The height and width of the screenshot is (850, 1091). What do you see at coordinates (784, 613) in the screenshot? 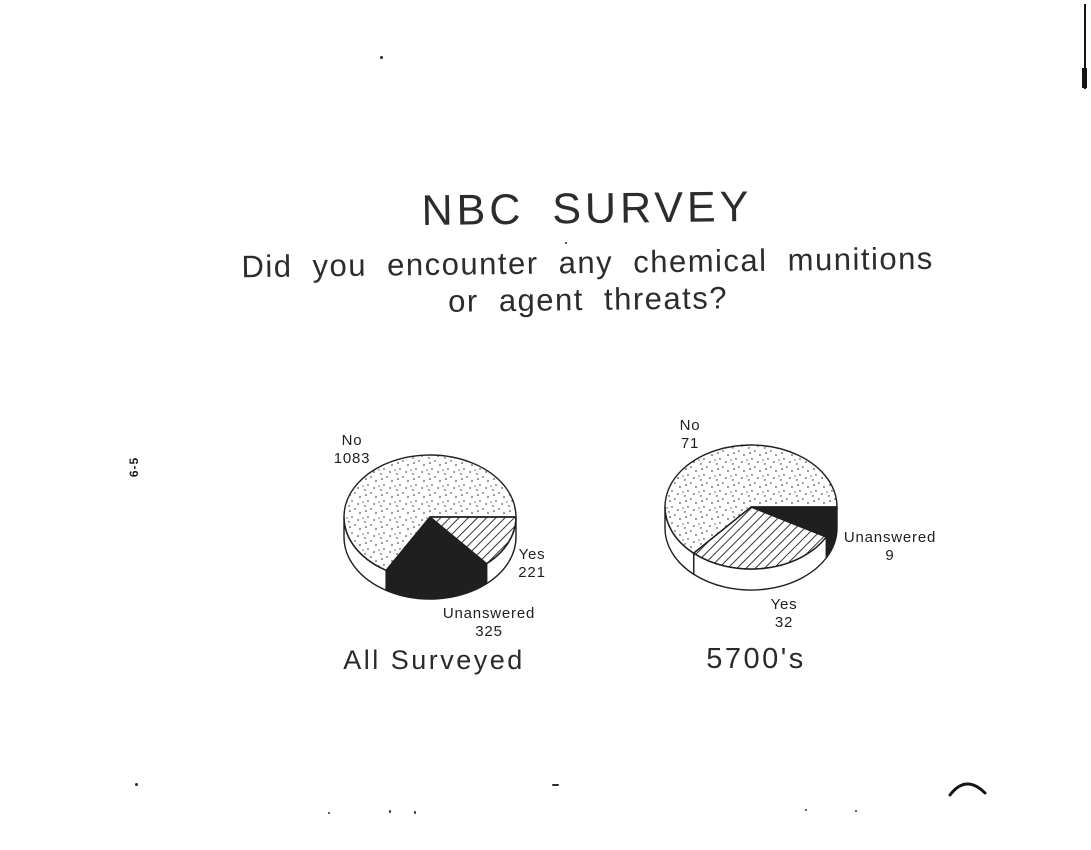
I see `pie2-label-yes: Yes 32` at bounding box center [784, 613].